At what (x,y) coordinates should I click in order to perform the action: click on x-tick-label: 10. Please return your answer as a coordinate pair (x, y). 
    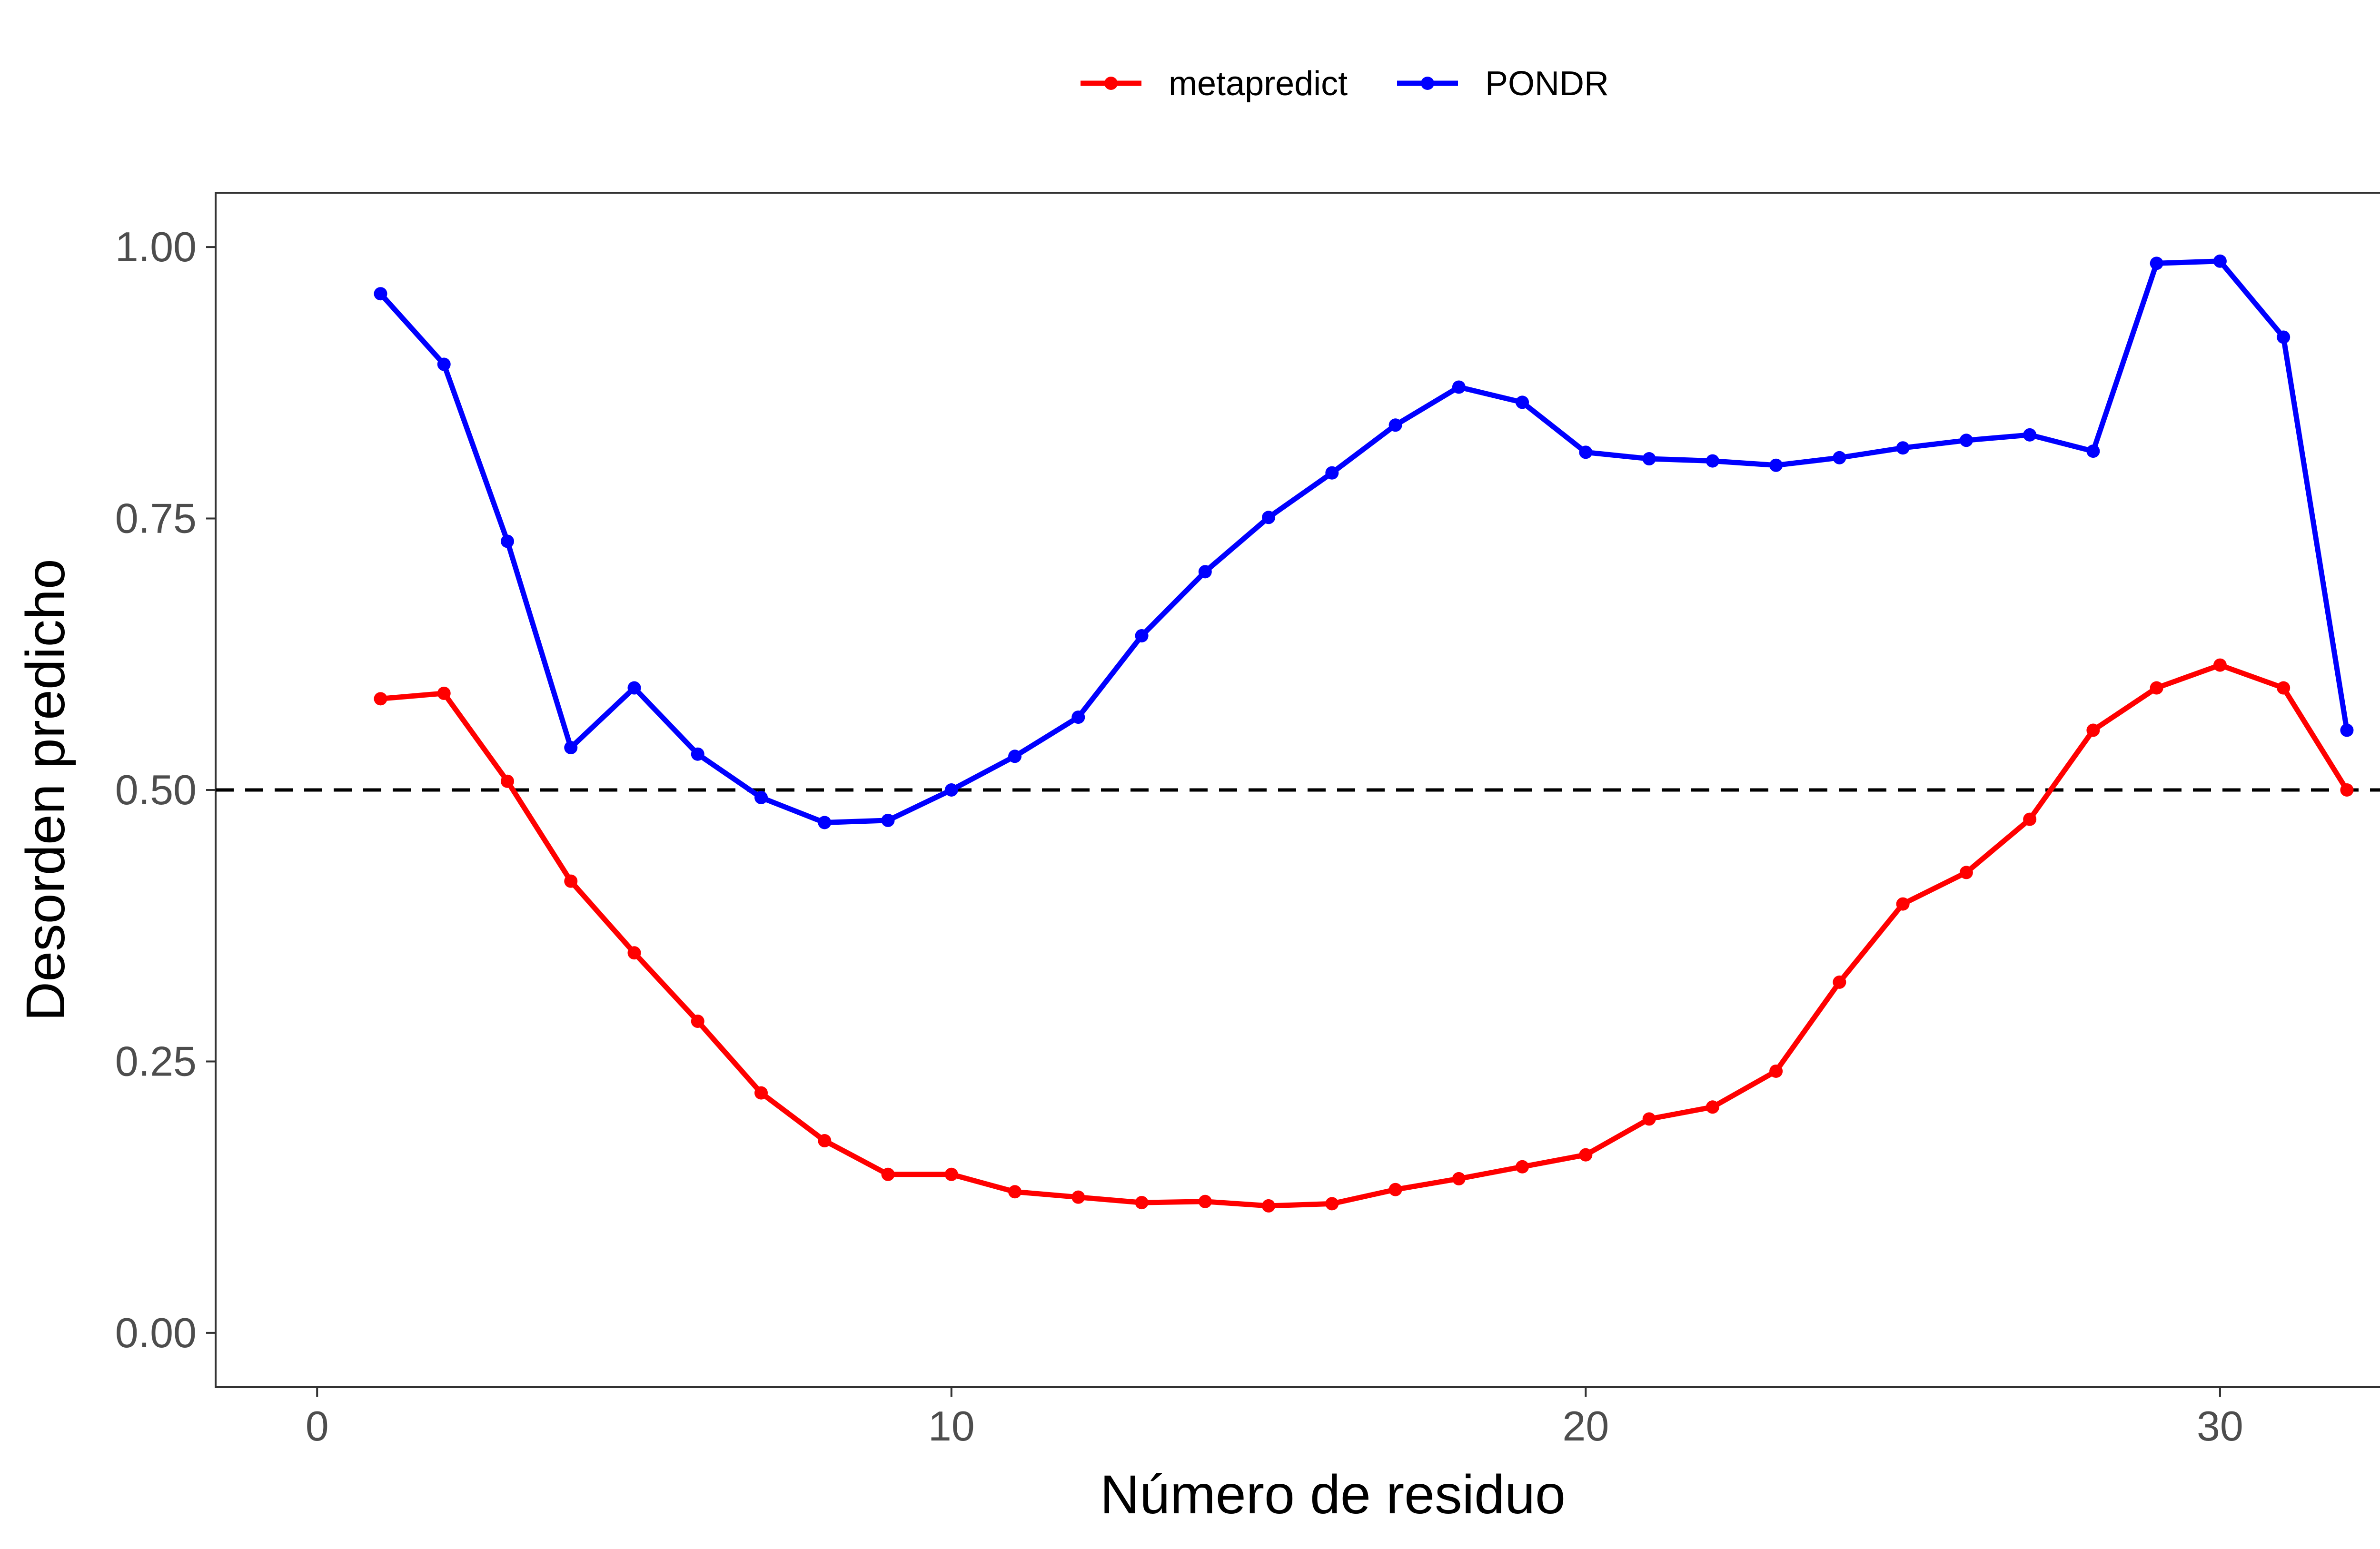
    Looking at the image, I should click on (951, 1426).